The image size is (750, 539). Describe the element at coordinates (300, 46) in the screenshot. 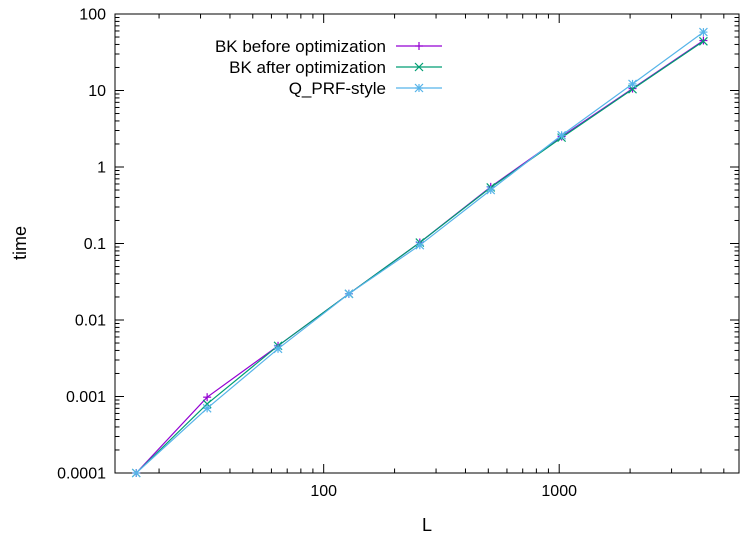

I see `legend-label: BK before optimization` at that location.